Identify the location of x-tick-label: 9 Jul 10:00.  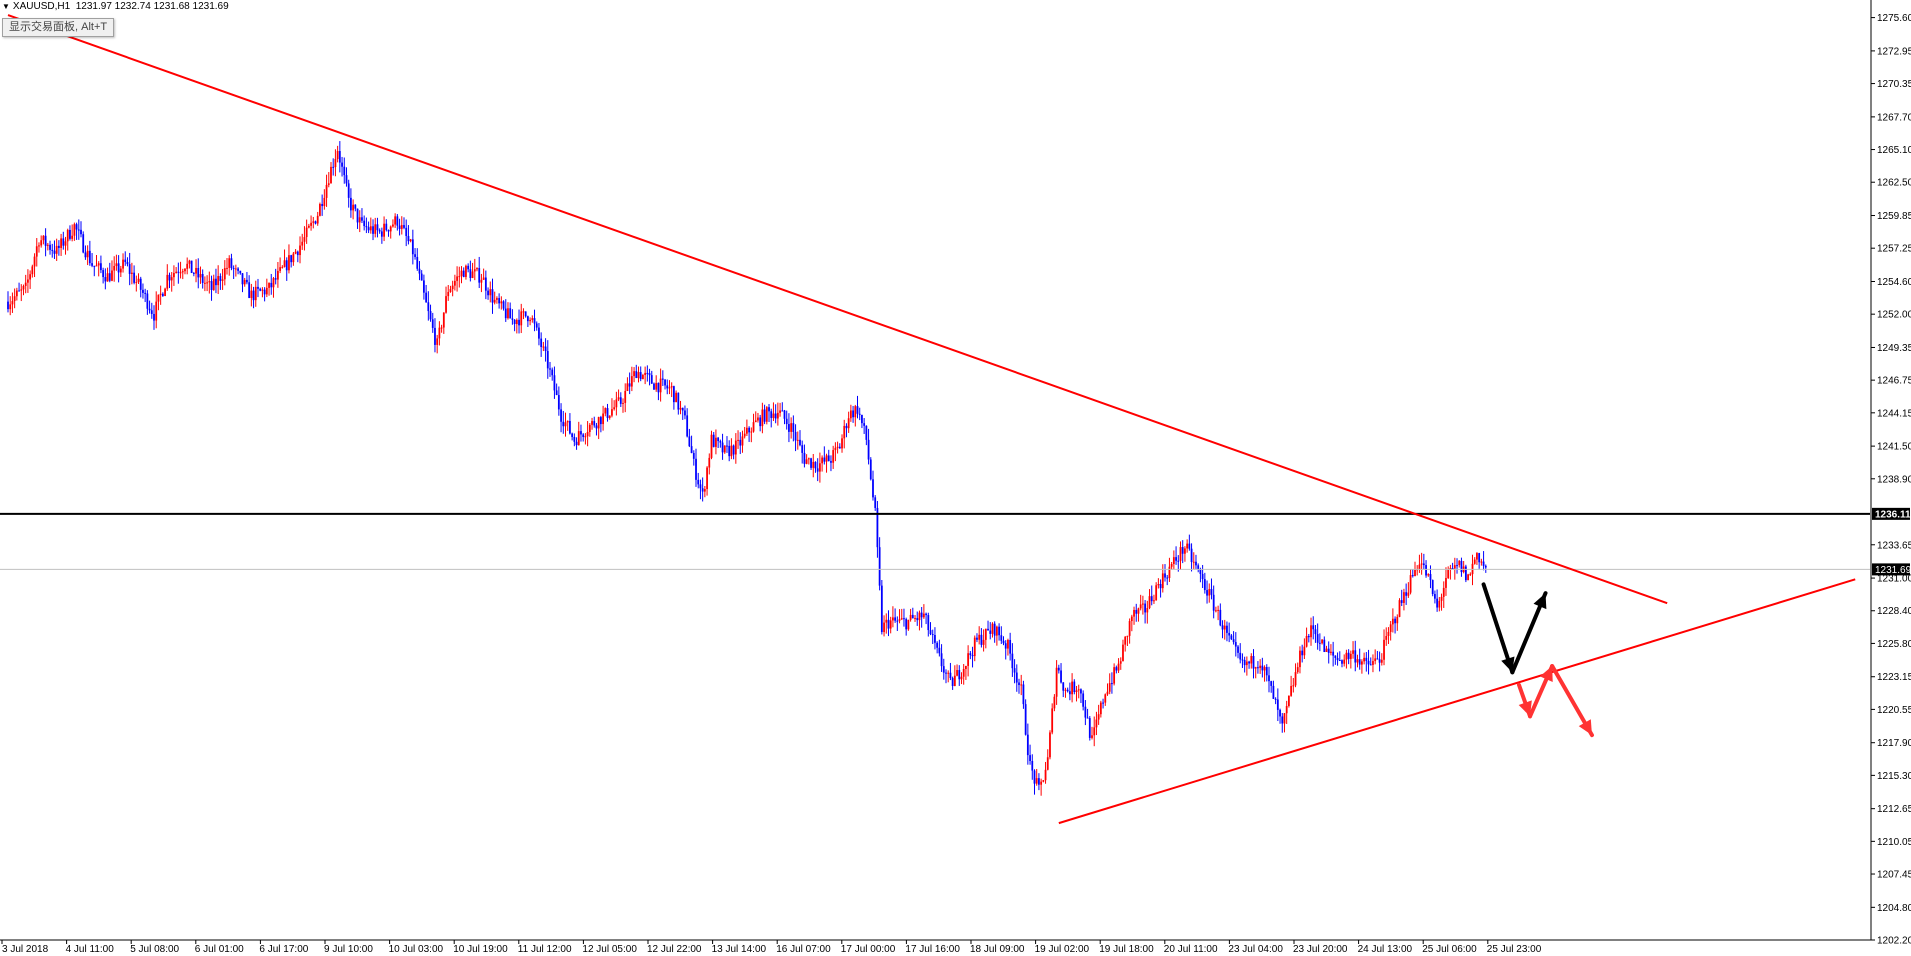
(348, 949).